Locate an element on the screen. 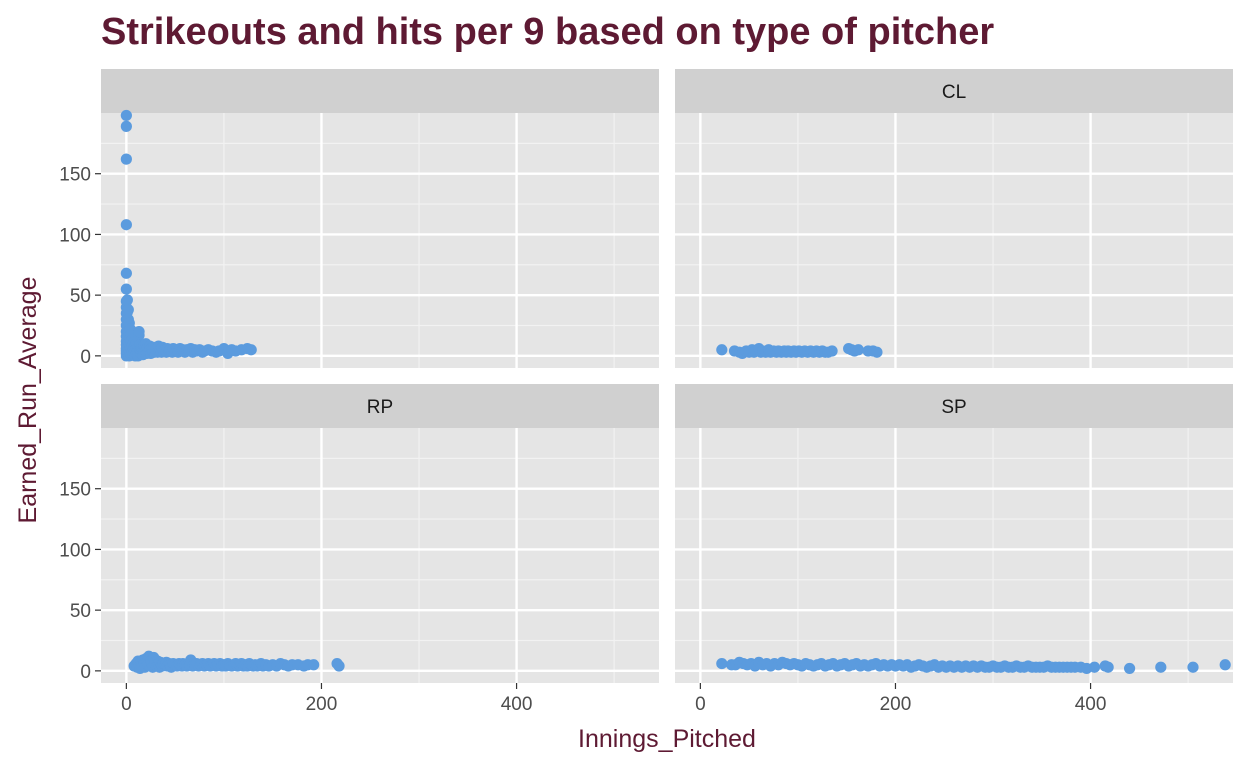 The image size is (1248, 768). x-axis-left: 0 200 400 is located at coordinates (326, 699).